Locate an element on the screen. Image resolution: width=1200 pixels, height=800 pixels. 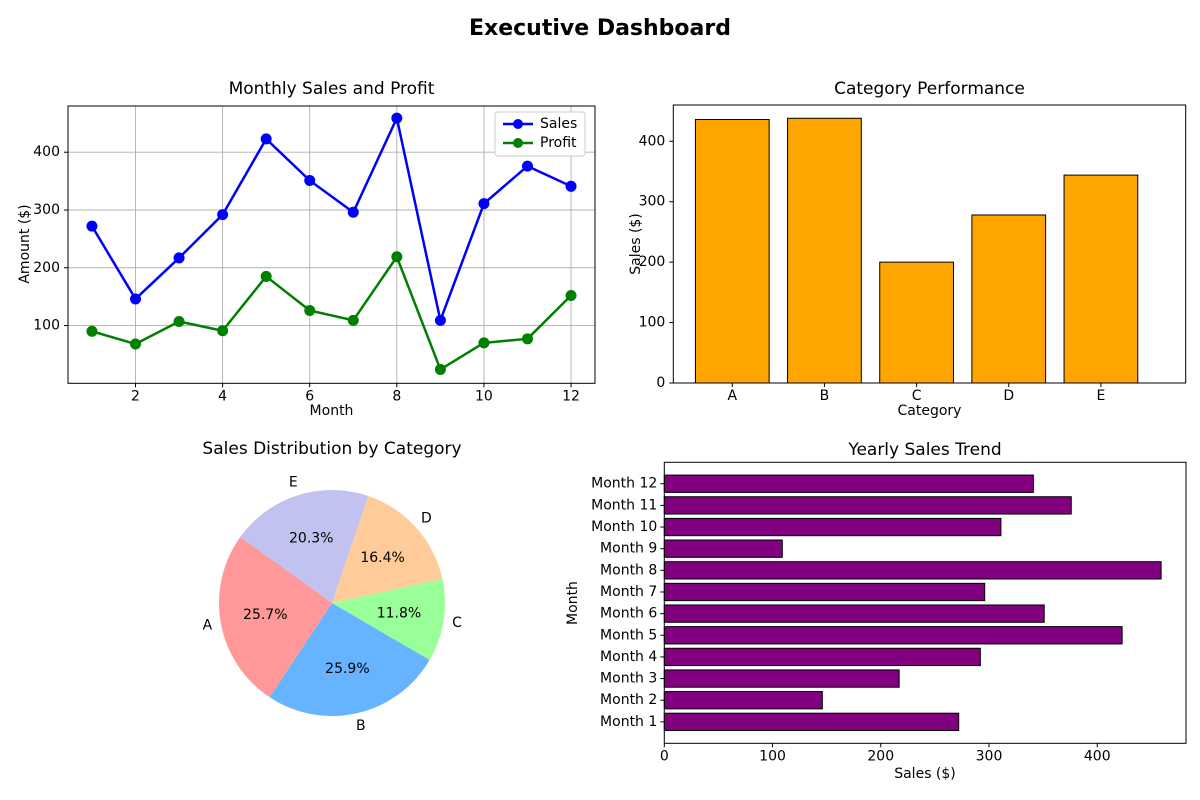
bar-E is located at coordinates (1101, 279).